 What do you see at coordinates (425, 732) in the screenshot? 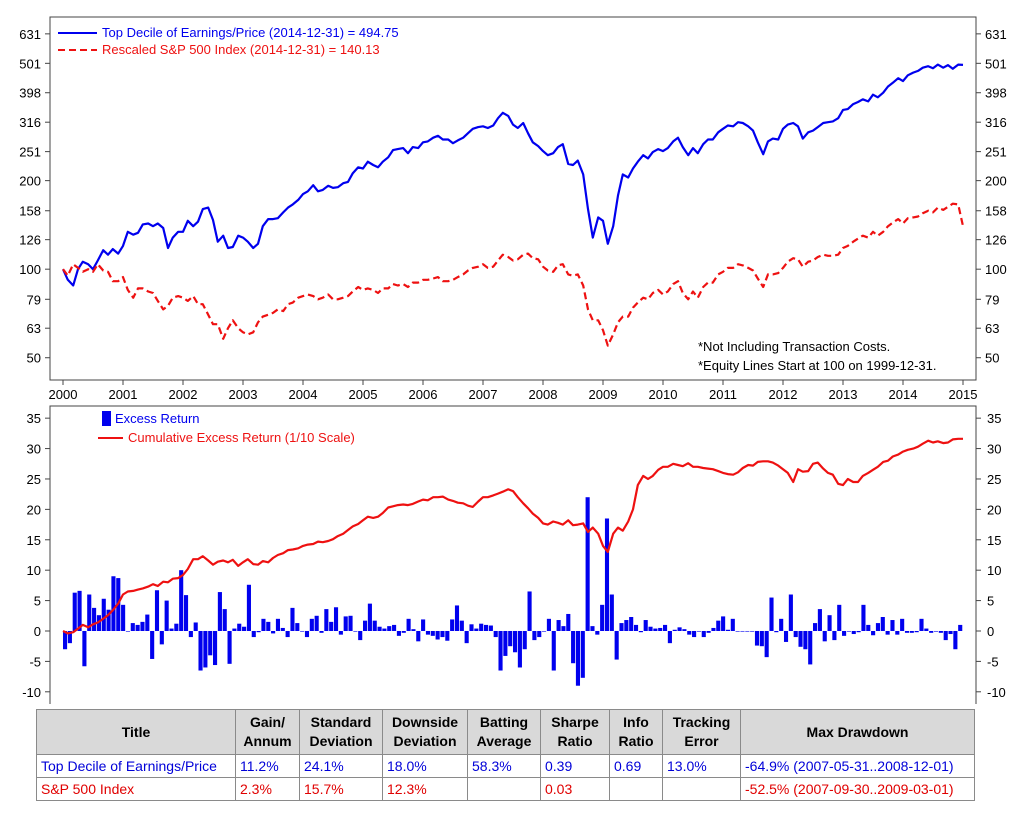
I see `header-downside: Downside Deviation` at bounding box center [425, 732].